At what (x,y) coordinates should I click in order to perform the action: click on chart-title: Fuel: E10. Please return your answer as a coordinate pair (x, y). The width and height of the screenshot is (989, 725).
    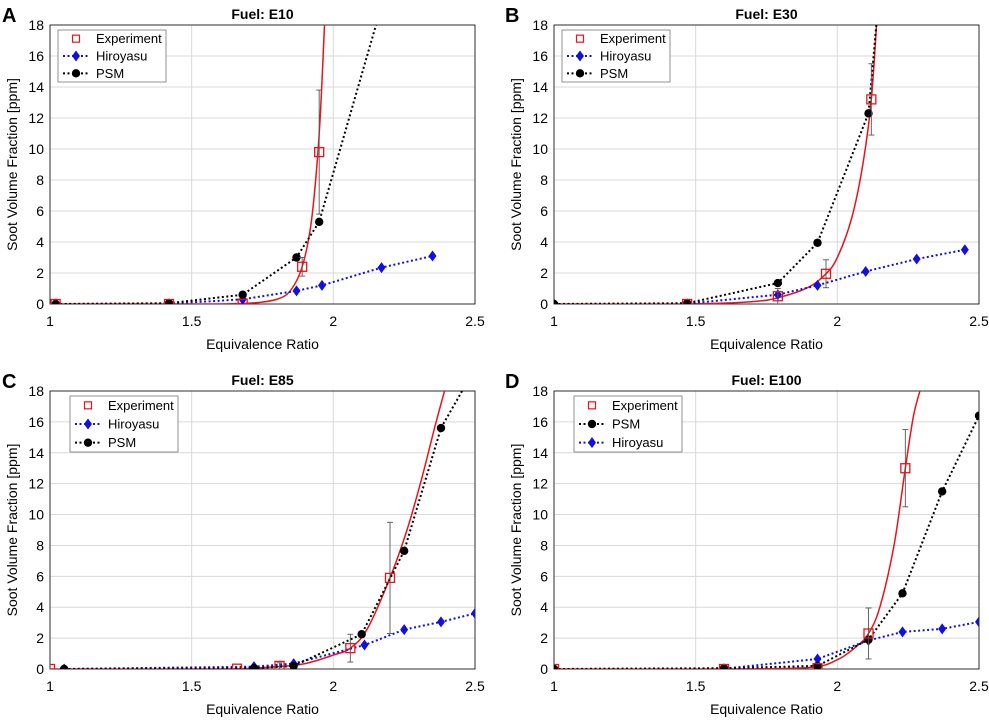
    Looking at the image, I should click on (262, 14).